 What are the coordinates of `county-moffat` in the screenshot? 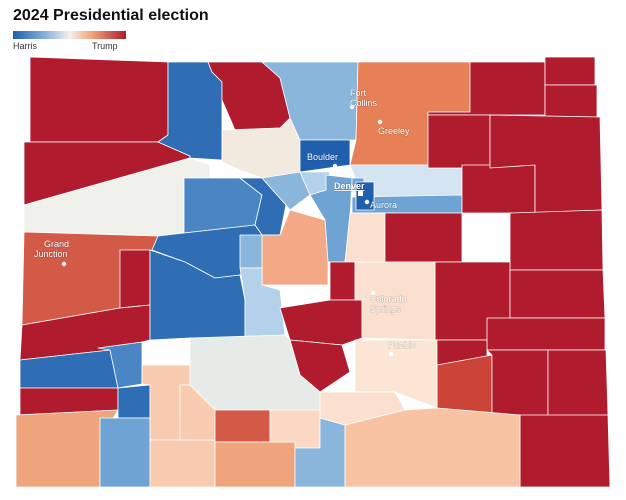 It's located at (99, 99).